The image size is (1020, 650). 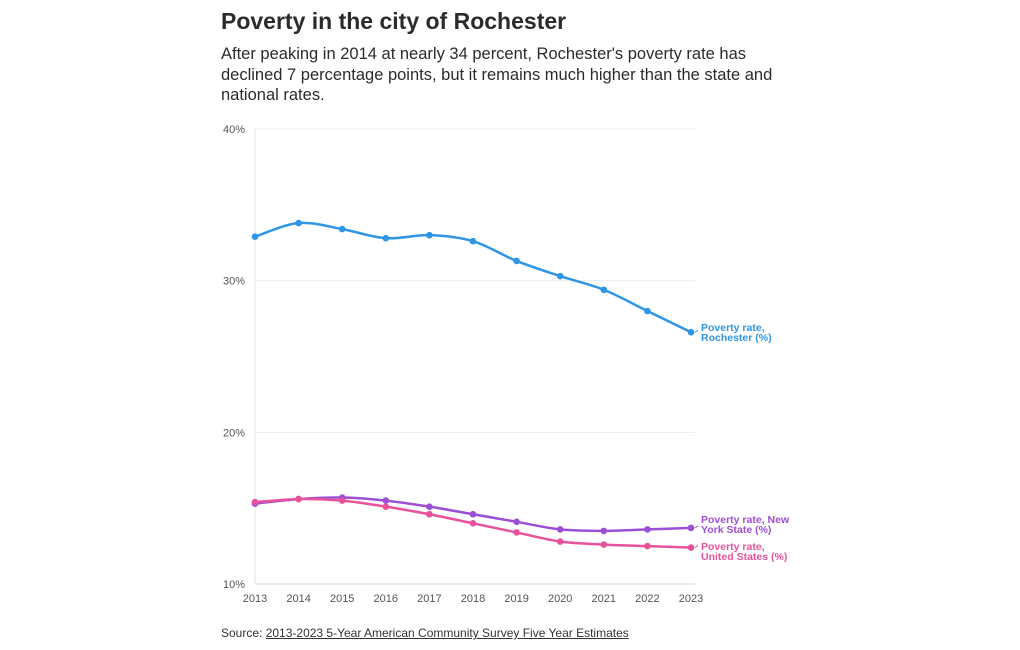 What do you see at coordinates (298, 599) in the screenshot?
I see `x-tick-label: 2014` at bounding box center [298, 599].